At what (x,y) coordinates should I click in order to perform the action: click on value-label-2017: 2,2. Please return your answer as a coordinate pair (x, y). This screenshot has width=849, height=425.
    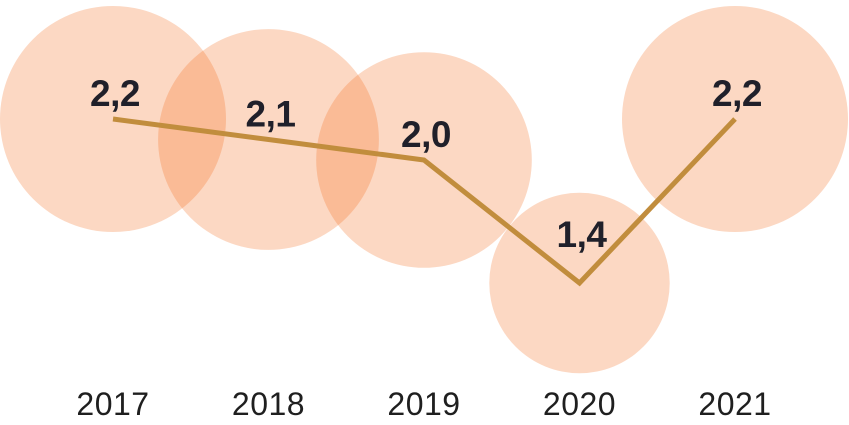
    Looking at the image, I should click on (115, 93).